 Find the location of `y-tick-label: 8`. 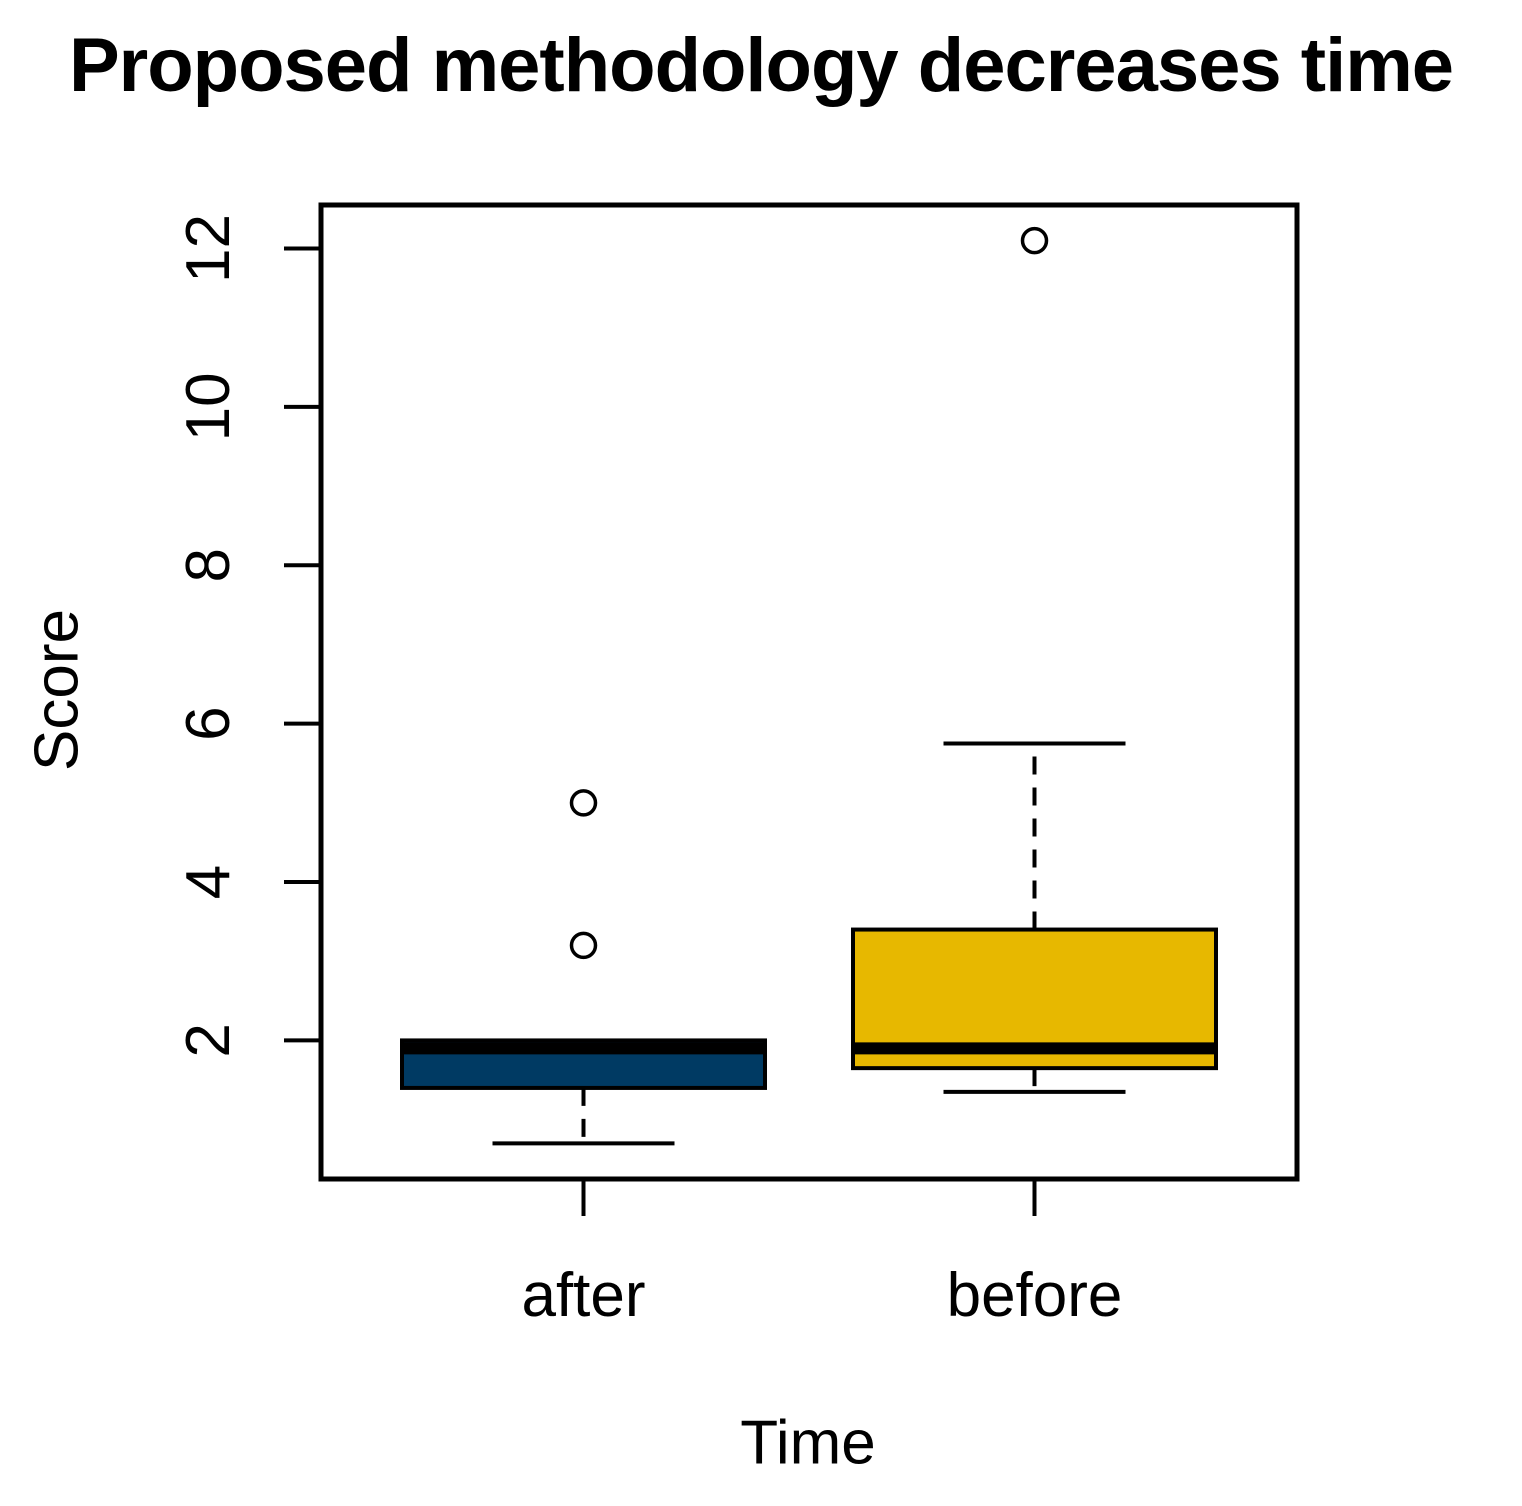

y-tick-label: 8 is located at coordinates (208, 565).